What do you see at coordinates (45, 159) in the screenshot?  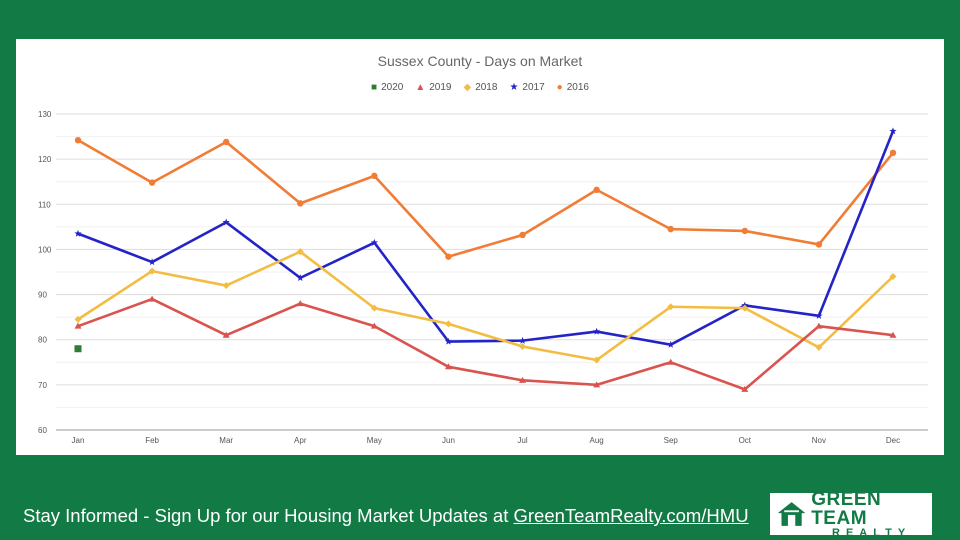 I see `y-tick-label: 120` at bounding box center [45, 159].